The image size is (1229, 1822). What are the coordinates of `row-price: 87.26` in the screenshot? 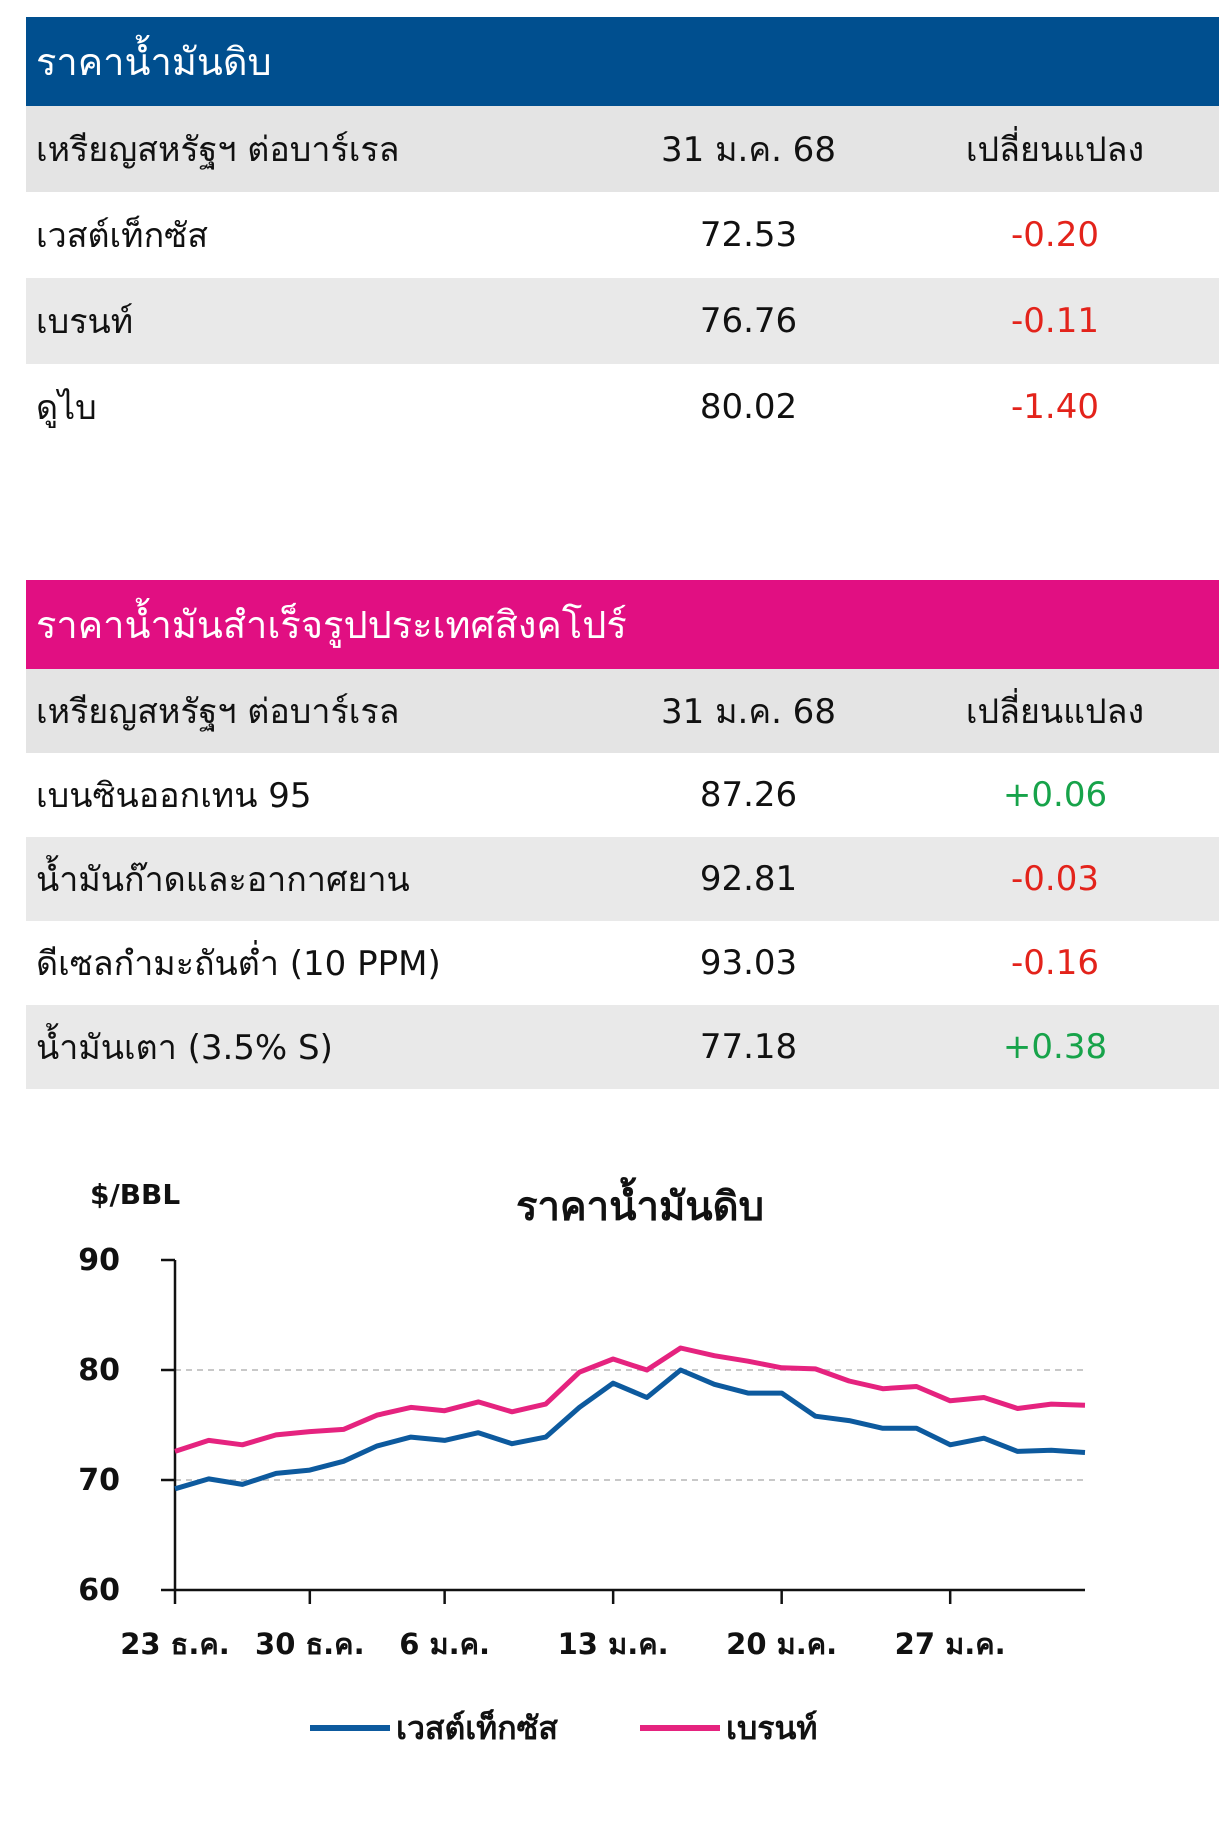 It's located at (748, 795).